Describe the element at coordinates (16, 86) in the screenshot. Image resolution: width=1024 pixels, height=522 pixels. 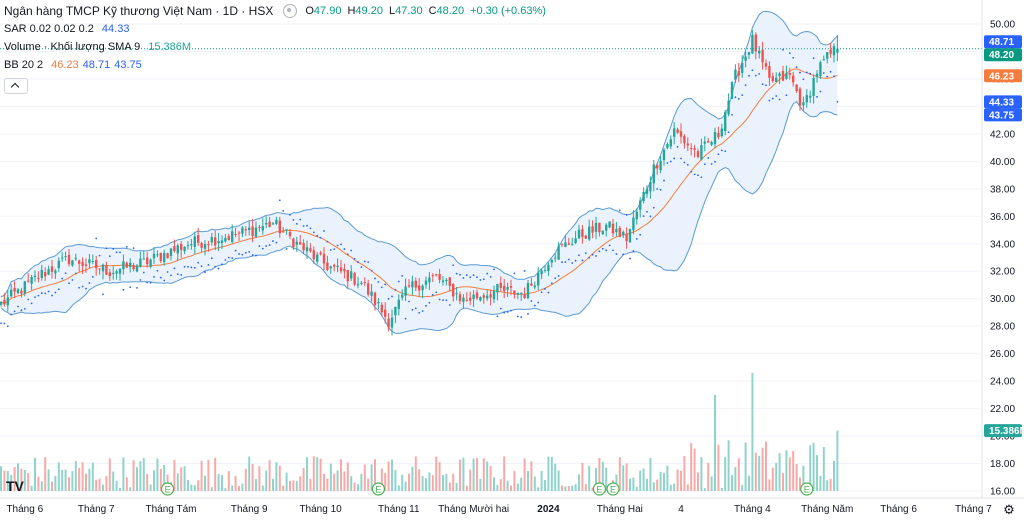
I see `legend-collapse-button` at that location.